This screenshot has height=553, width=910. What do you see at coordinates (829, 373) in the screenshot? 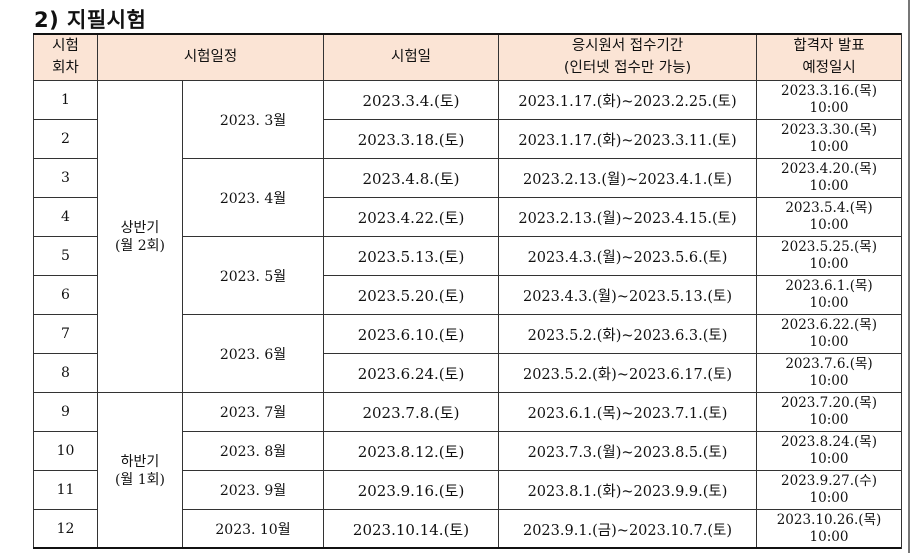
I see `announcement-datetime: 2023.7.6.(목) 10:00` at bounding box center [829, 373].